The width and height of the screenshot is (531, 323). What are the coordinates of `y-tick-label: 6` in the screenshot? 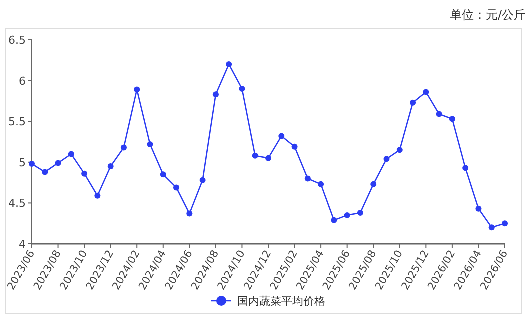 It's located at (22, 81).